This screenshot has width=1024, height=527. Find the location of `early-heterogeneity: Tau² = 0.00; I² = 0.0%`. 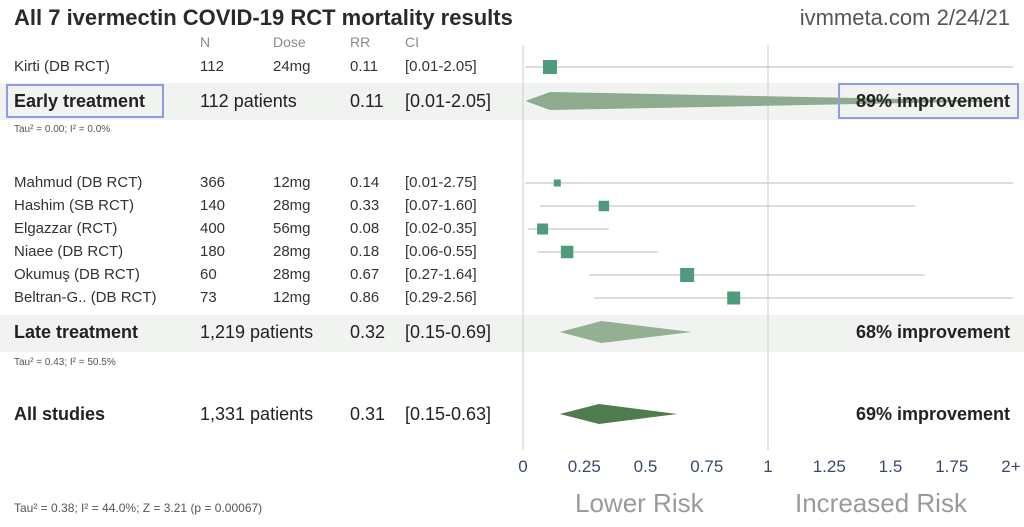

early-heterogeneity: Tau² = 0.00; I² = 0.0% is located at coordinates (62, 129).